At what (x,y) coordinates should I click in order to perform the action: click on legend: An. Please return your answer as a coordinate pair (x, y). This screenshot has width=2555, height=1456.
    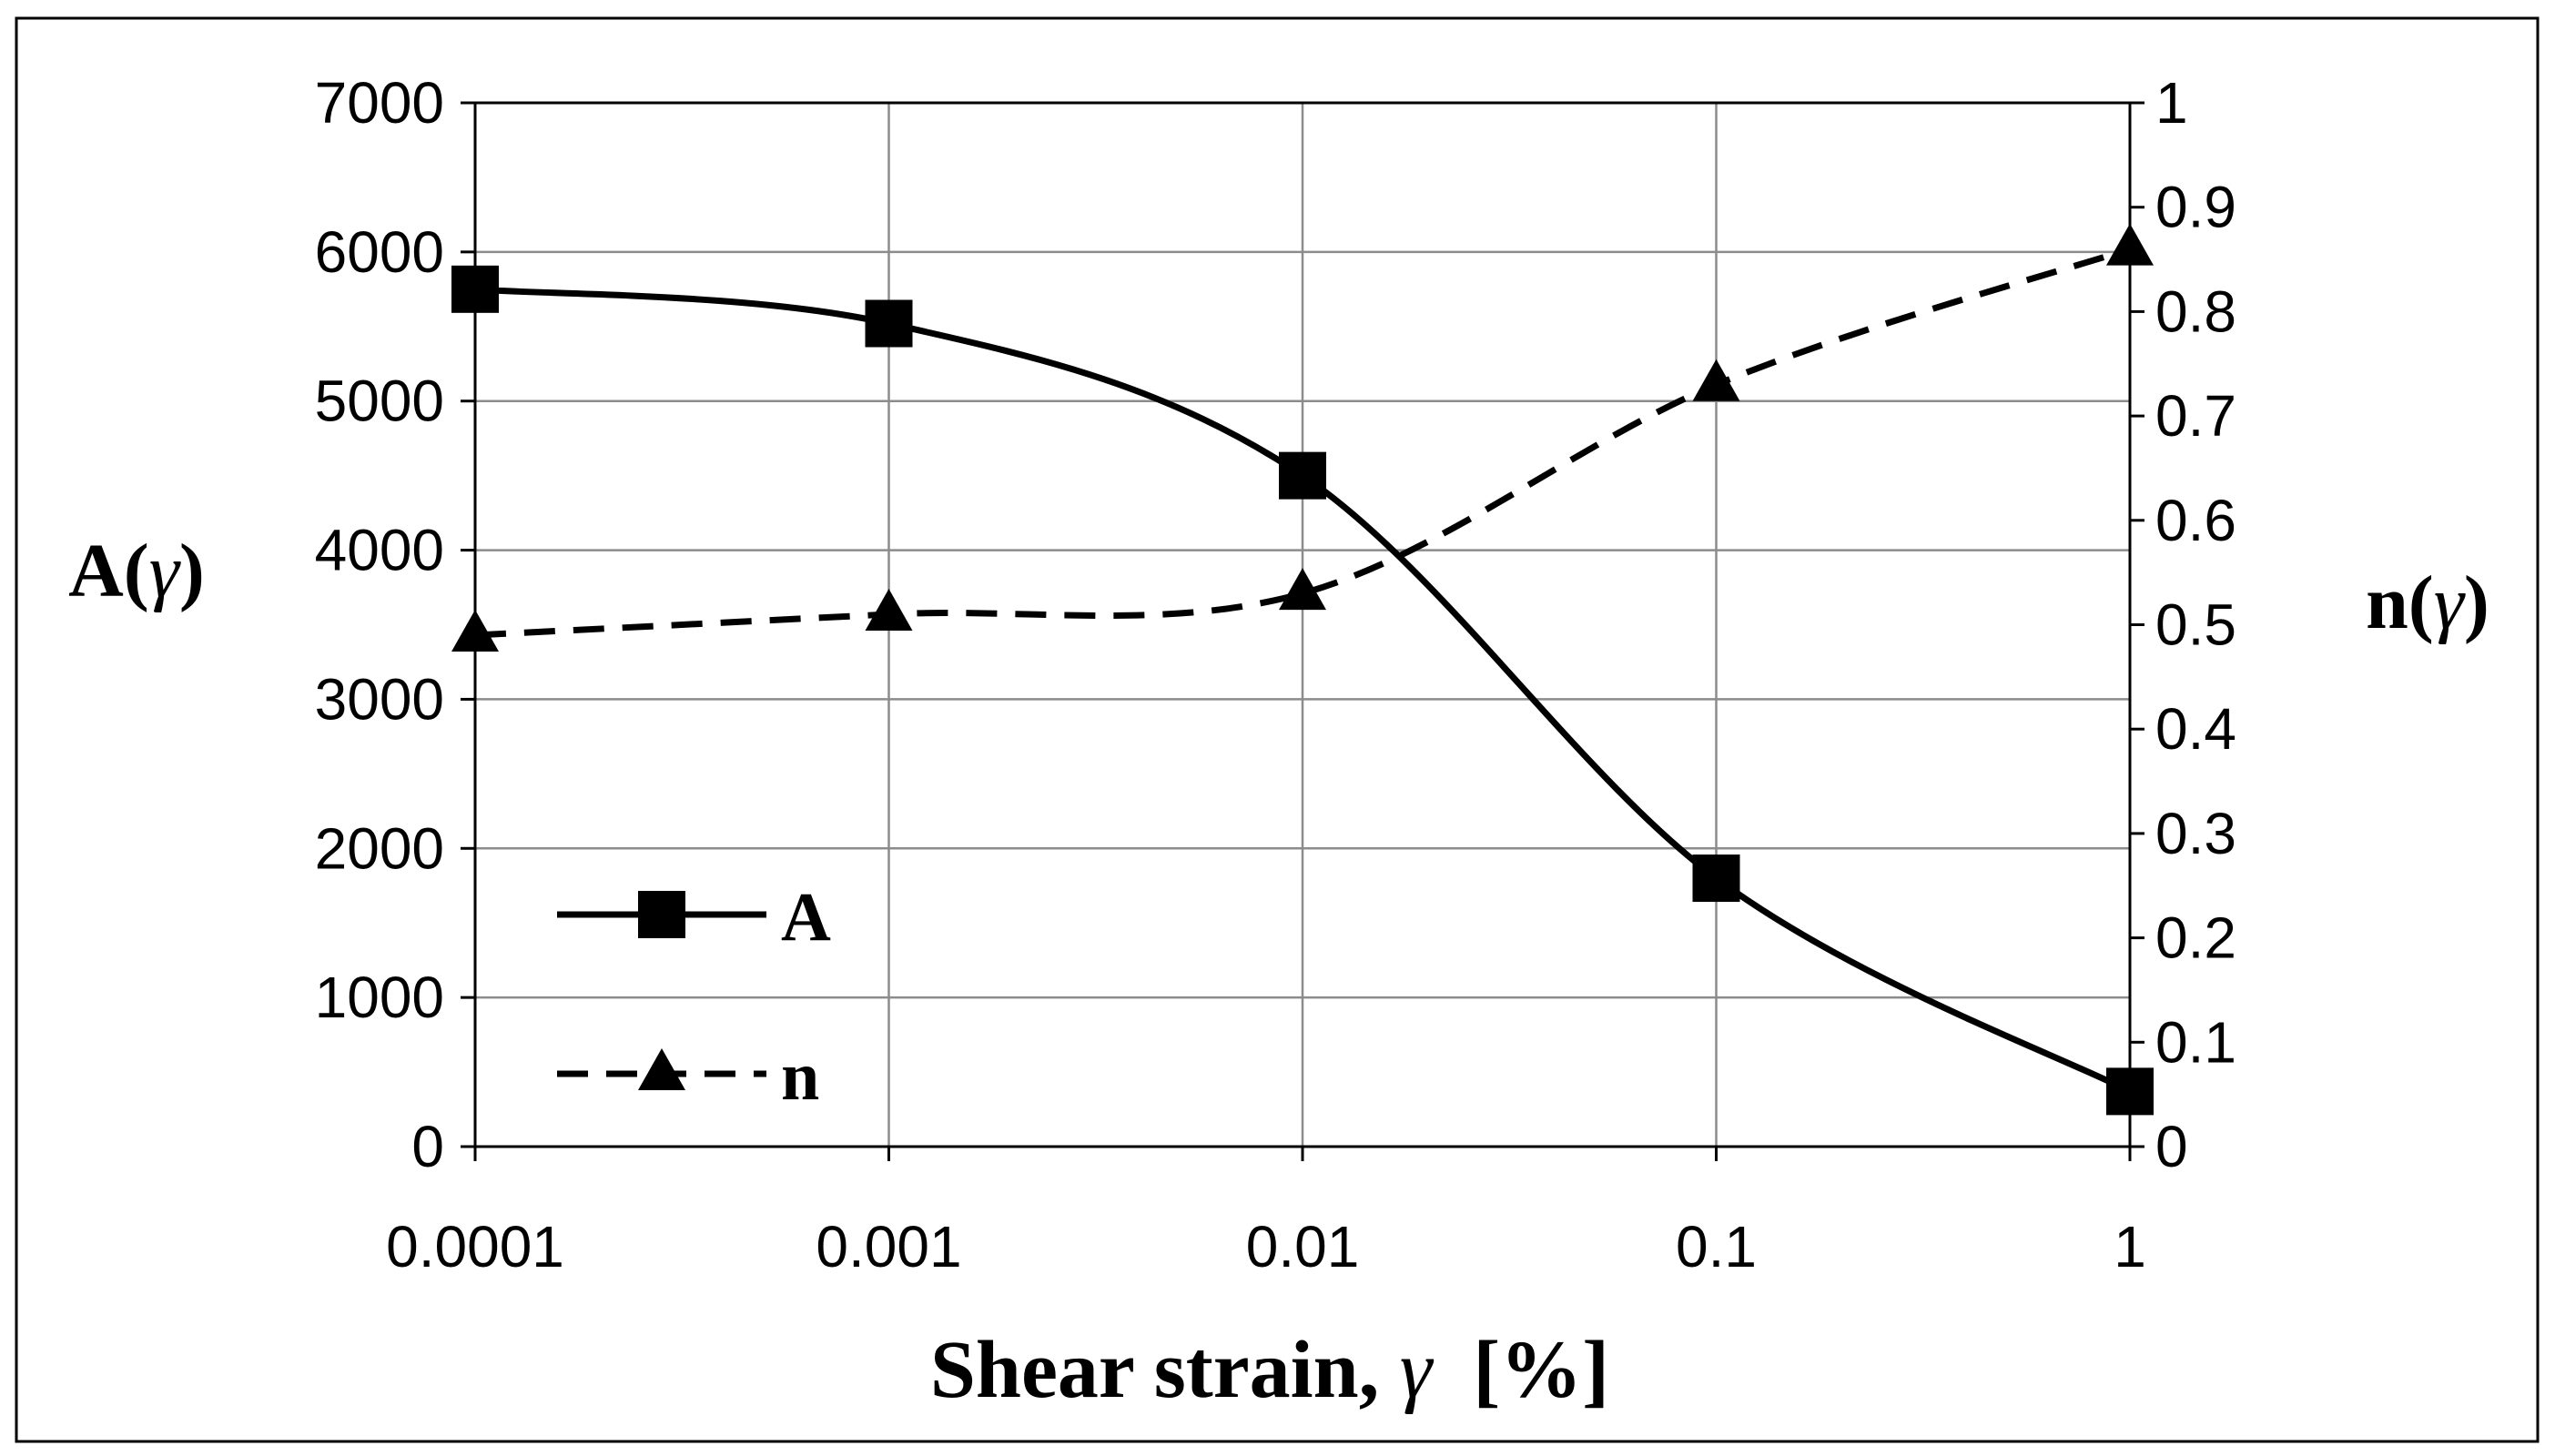
    Looking at the image, I should click on (694, 997).